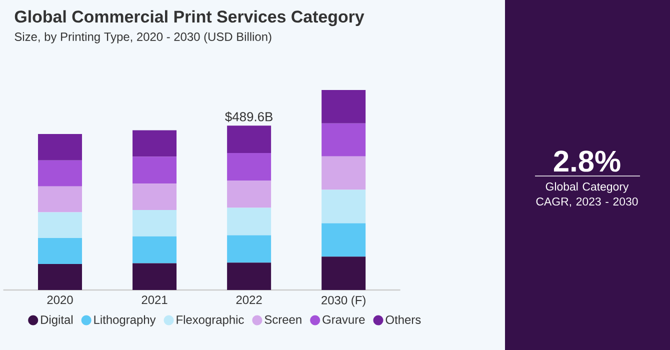 Image resolution: width=670 pixels, height=350 pixels. Describe the element at coordinates (344, 301) in the screenshot. I see `x-tick-label: 2030 (F)` at that location.